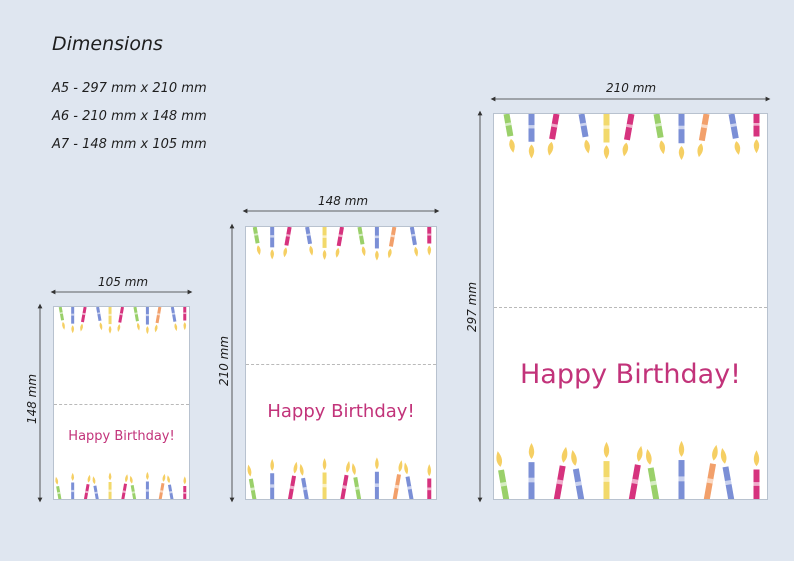 The width and height of the screenshot is (794, 561). What do you see at coordinates (224, 361) in the screenshot?
I see `a6-height-label: 210 mm` at bounding box center [224, 361].